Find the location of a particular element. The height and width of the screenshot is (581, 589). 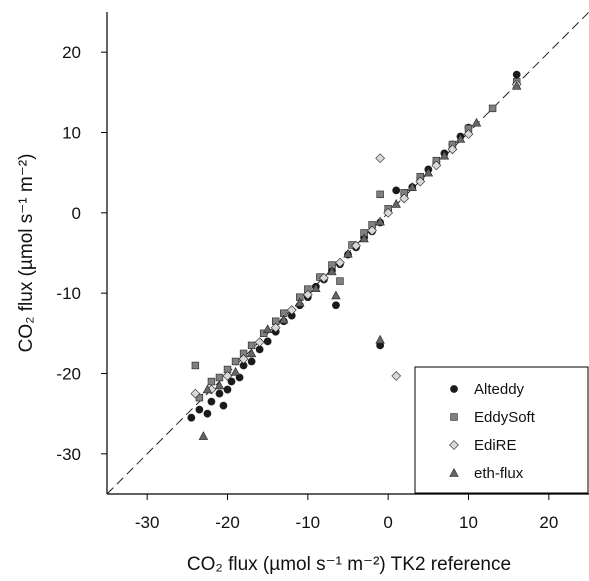

x-tick-label: 0 is located at coordinates (387, 522).